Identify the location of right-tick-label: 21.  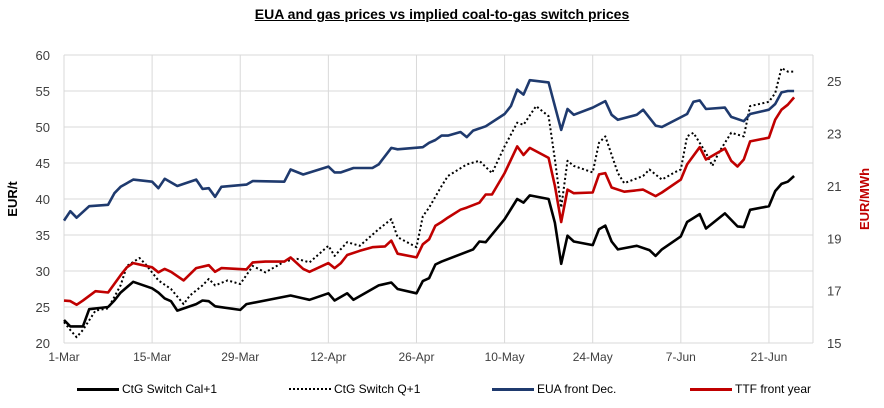
(834, 186).